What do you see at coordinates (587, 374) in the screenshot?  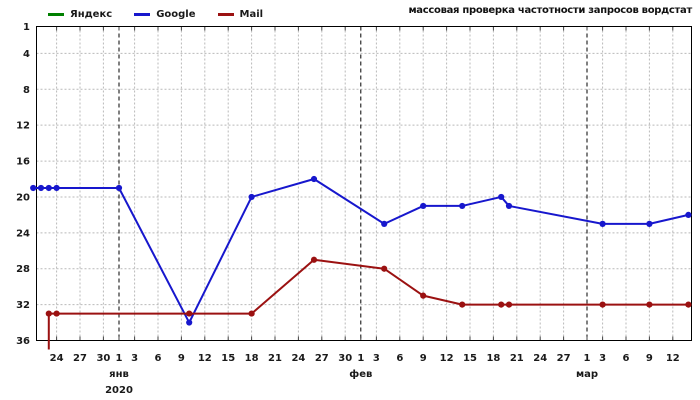 I see `month-label: мар` at bounding box center [587, 374].